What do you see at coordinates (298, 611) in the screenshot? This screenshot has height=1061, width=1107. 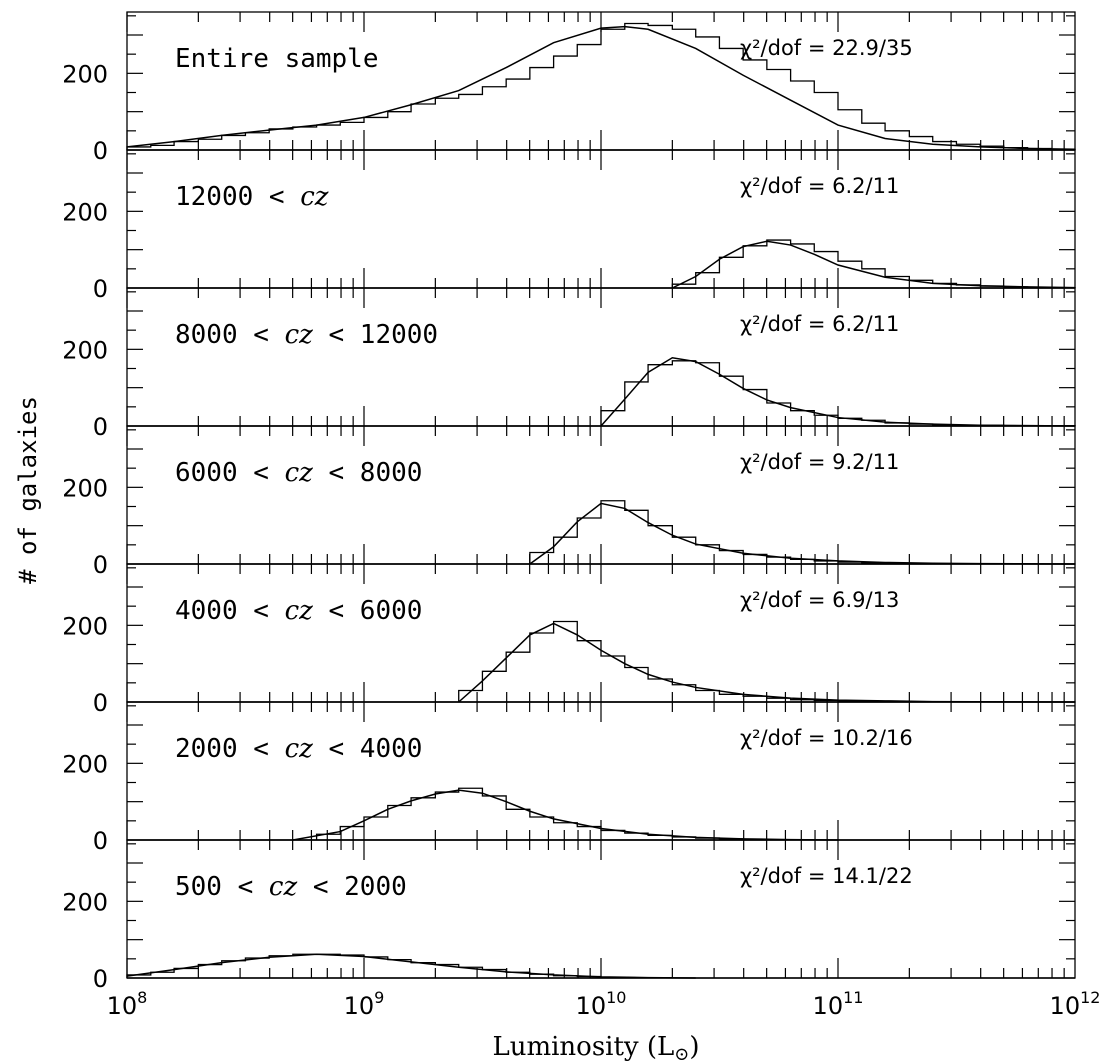 I see `panel-label: 4000 < cz < 6000` at bounding box center [298, 611].